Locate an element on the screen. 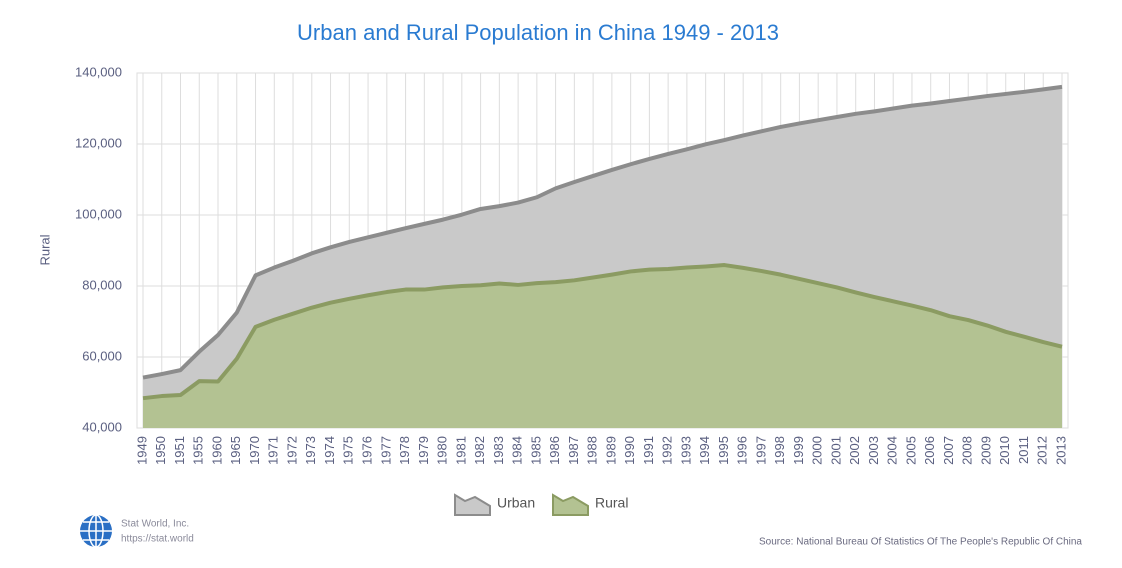  x-tick-label: 2009 is located at coordinates (985, 450).